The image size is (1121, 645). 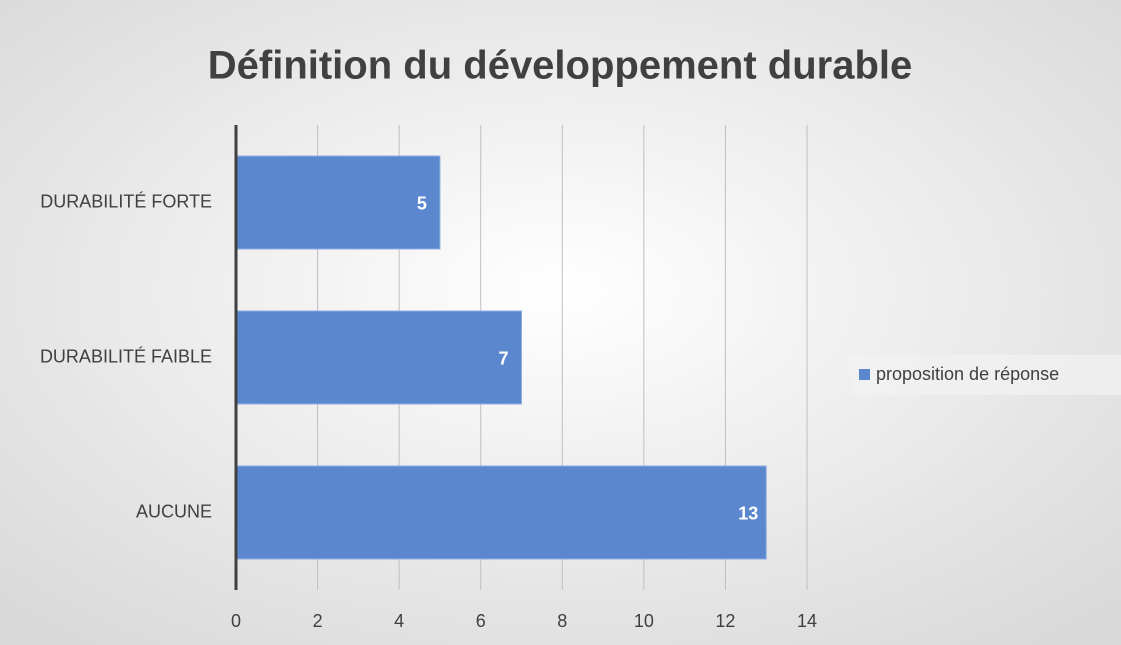 I want to click on x-tick-label: 8, so click(x=562, y=621).